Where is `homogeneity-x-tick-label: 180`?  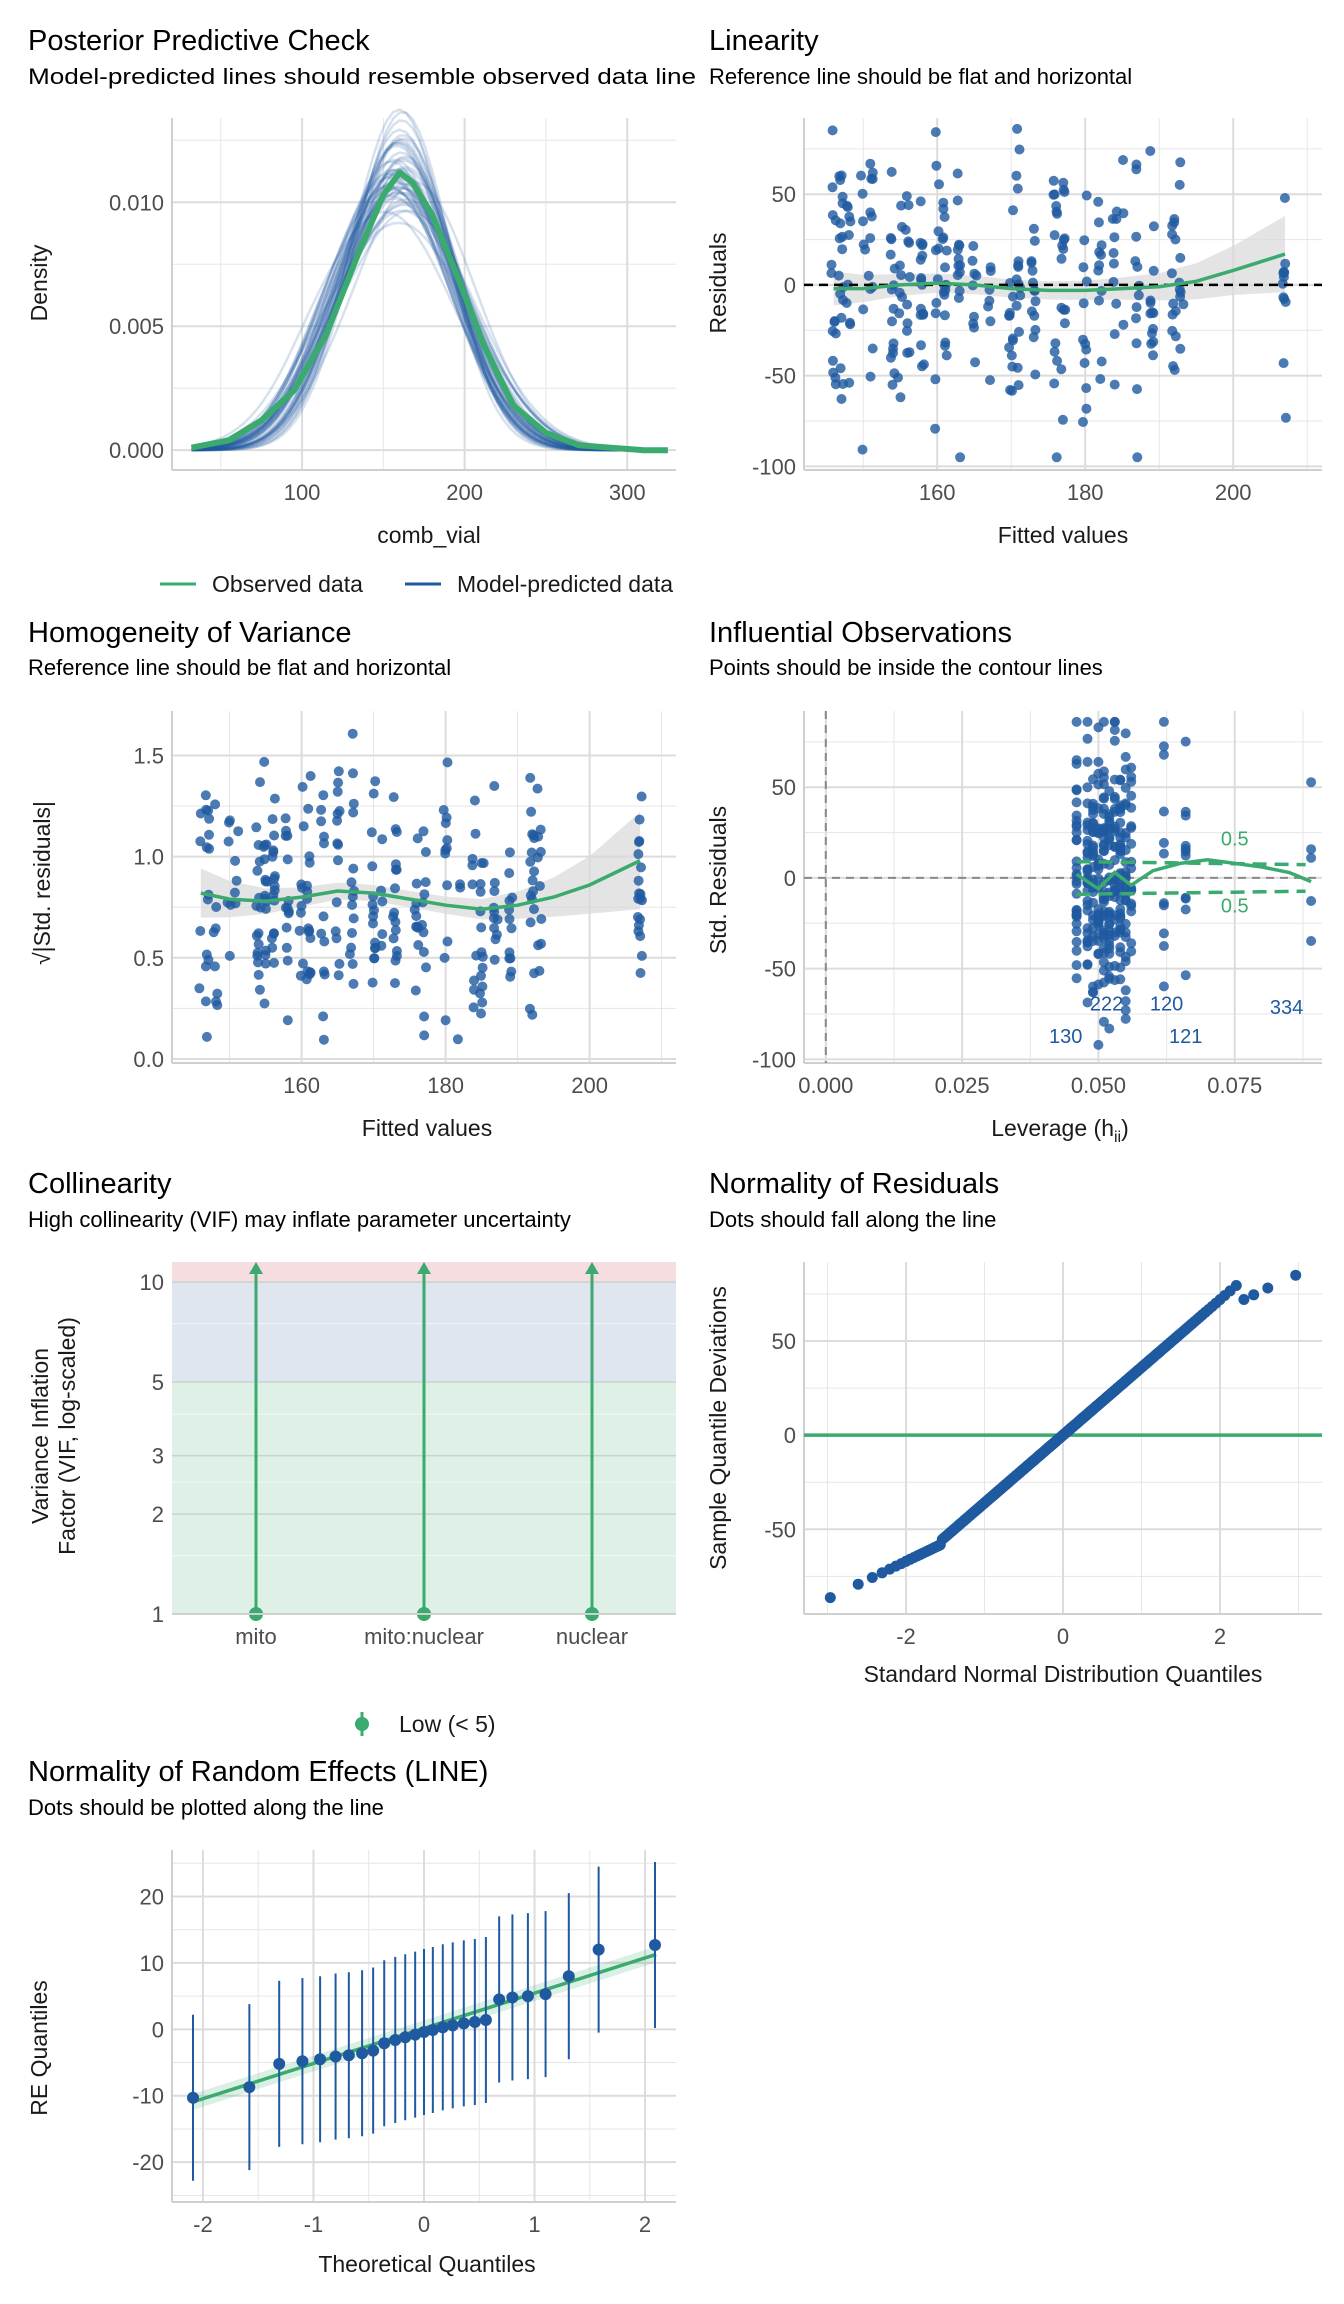
homogeneity-x-tick-label: 180 is located at coordinates (445, 1085).